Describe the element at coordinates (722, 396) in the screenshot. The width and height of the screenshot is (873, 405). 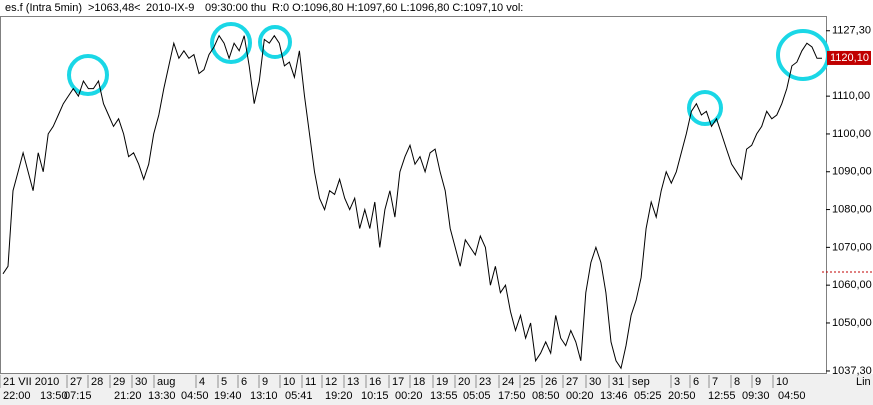
I see `time-label: 12:55` at that location.